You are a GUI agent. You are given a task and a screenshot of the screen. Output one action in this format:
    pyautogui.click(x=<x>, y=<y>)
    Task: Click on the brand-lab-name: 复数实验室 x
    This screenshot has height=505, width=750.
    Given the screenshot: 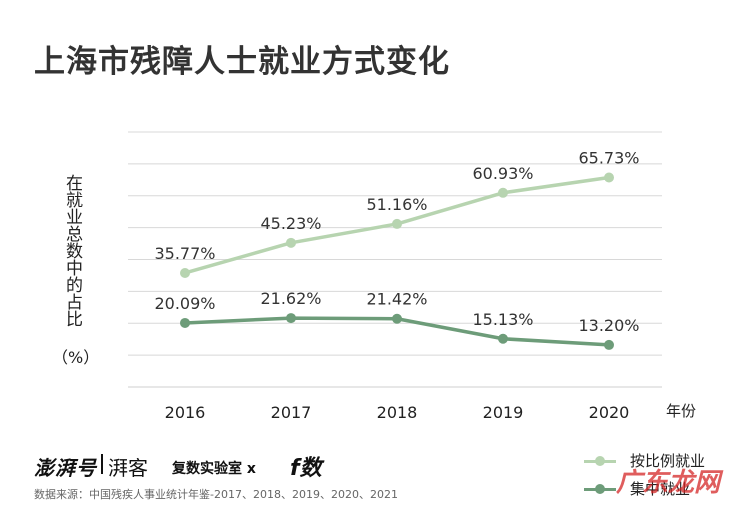 What is the action you would take?
    pyautogui.click(x=214, y=469)
    